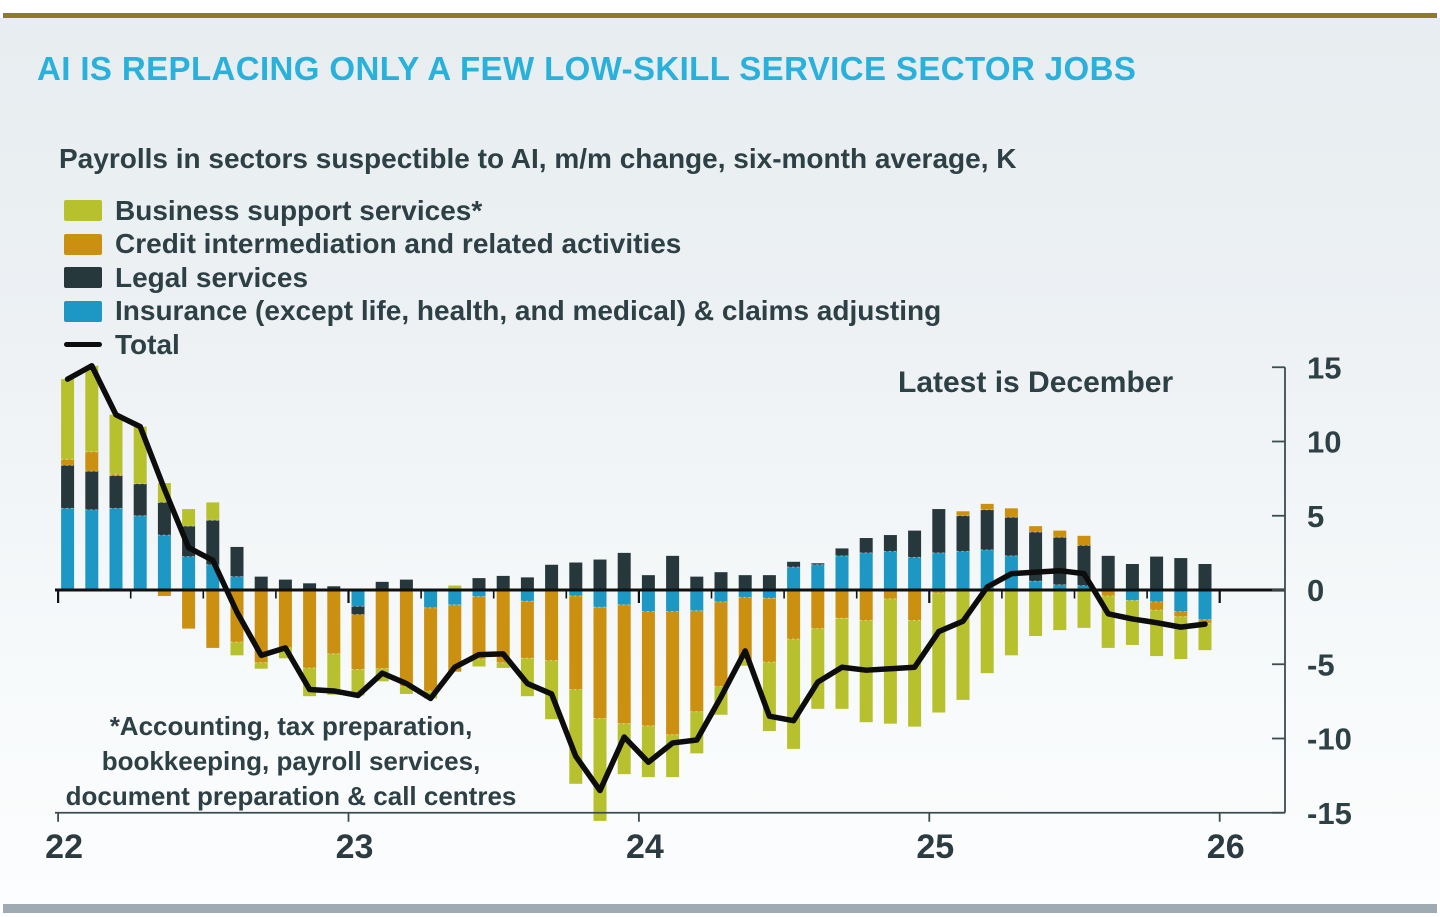 The height and width of the screenshot is (917, 1440). I want to click on top-border-rule, so click(720, 15).